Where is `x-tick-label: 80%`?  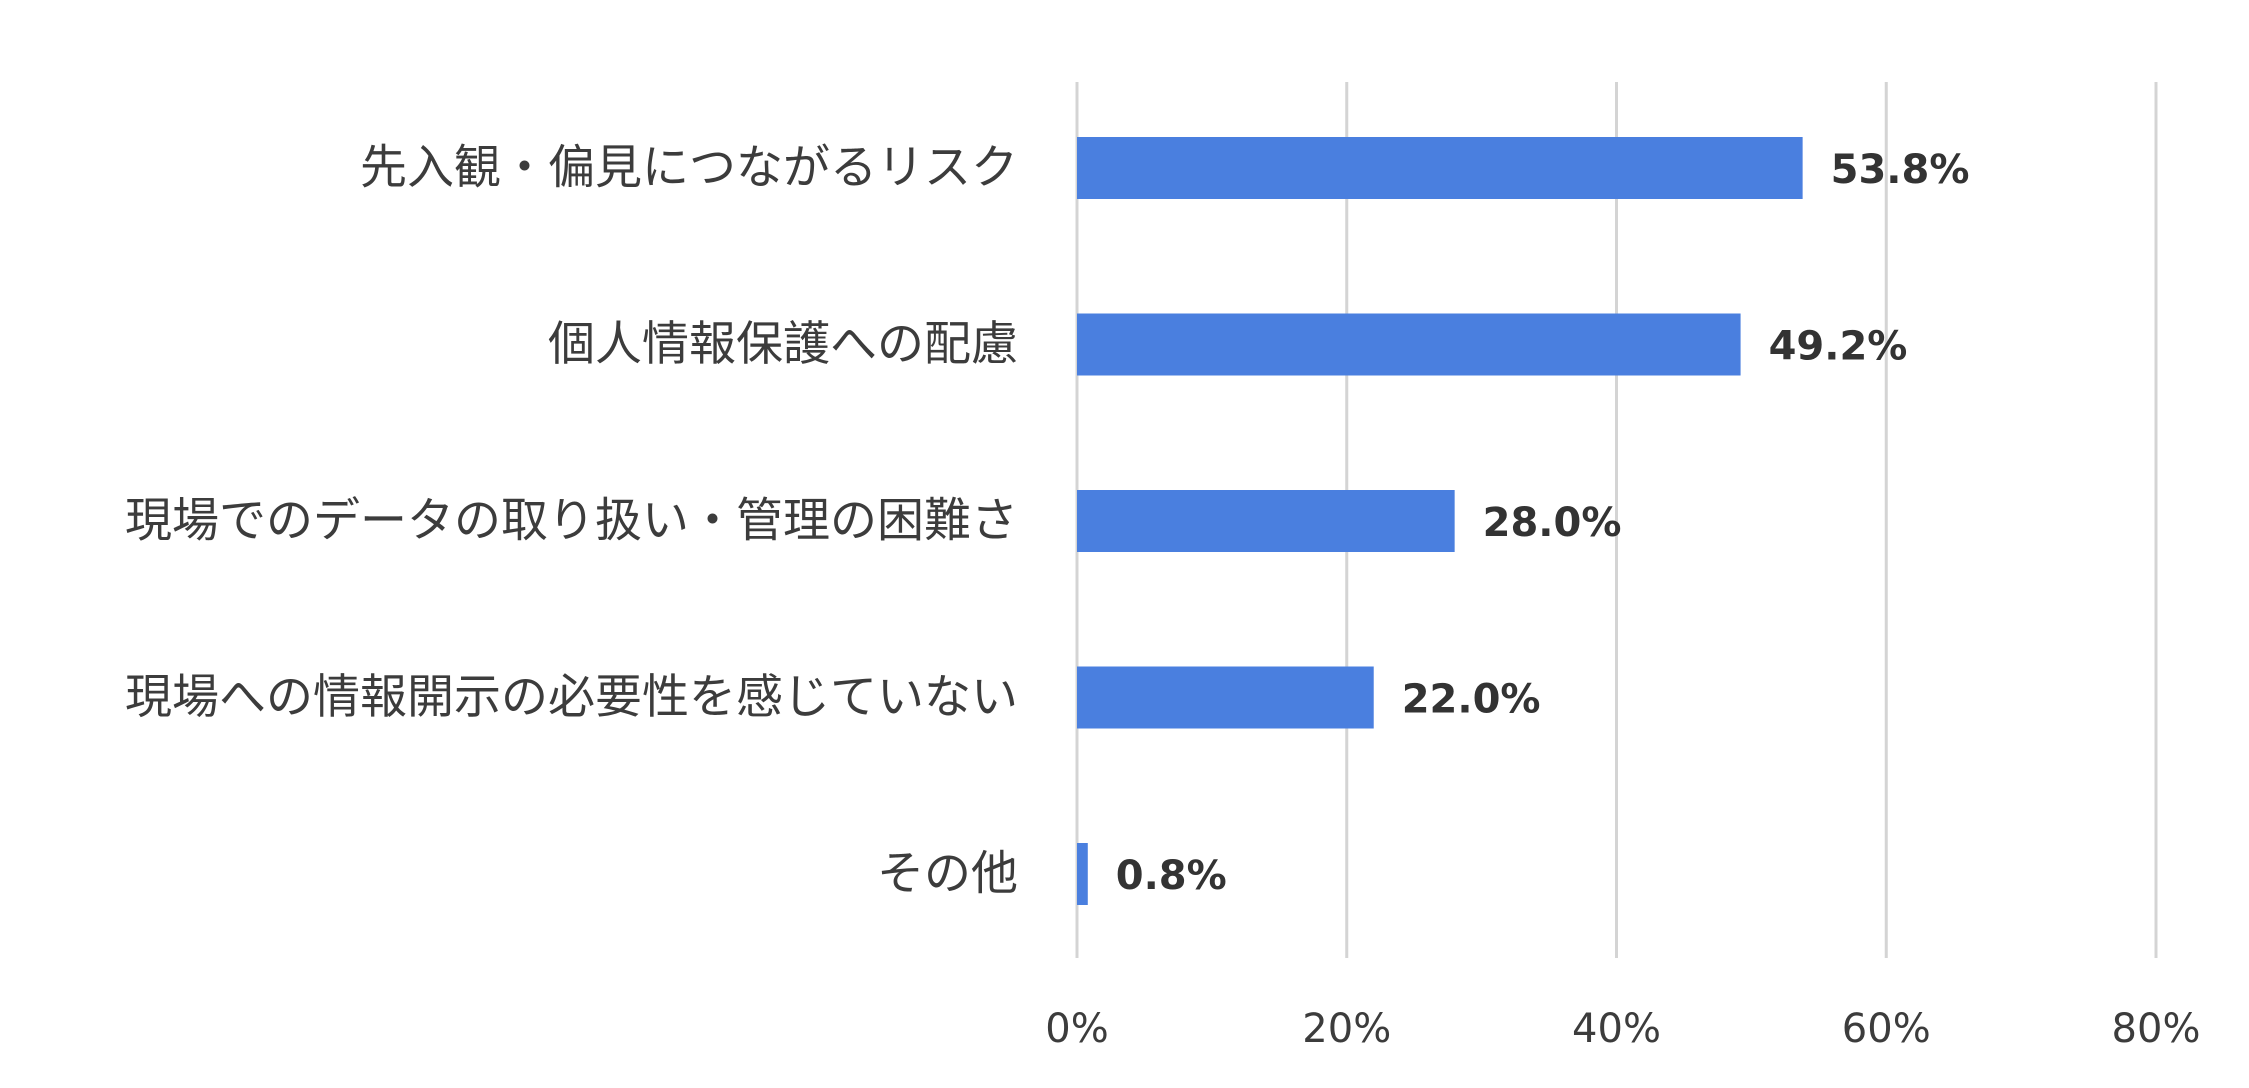
x-tick-label: 80% is located at coordinates (2156, 1029).